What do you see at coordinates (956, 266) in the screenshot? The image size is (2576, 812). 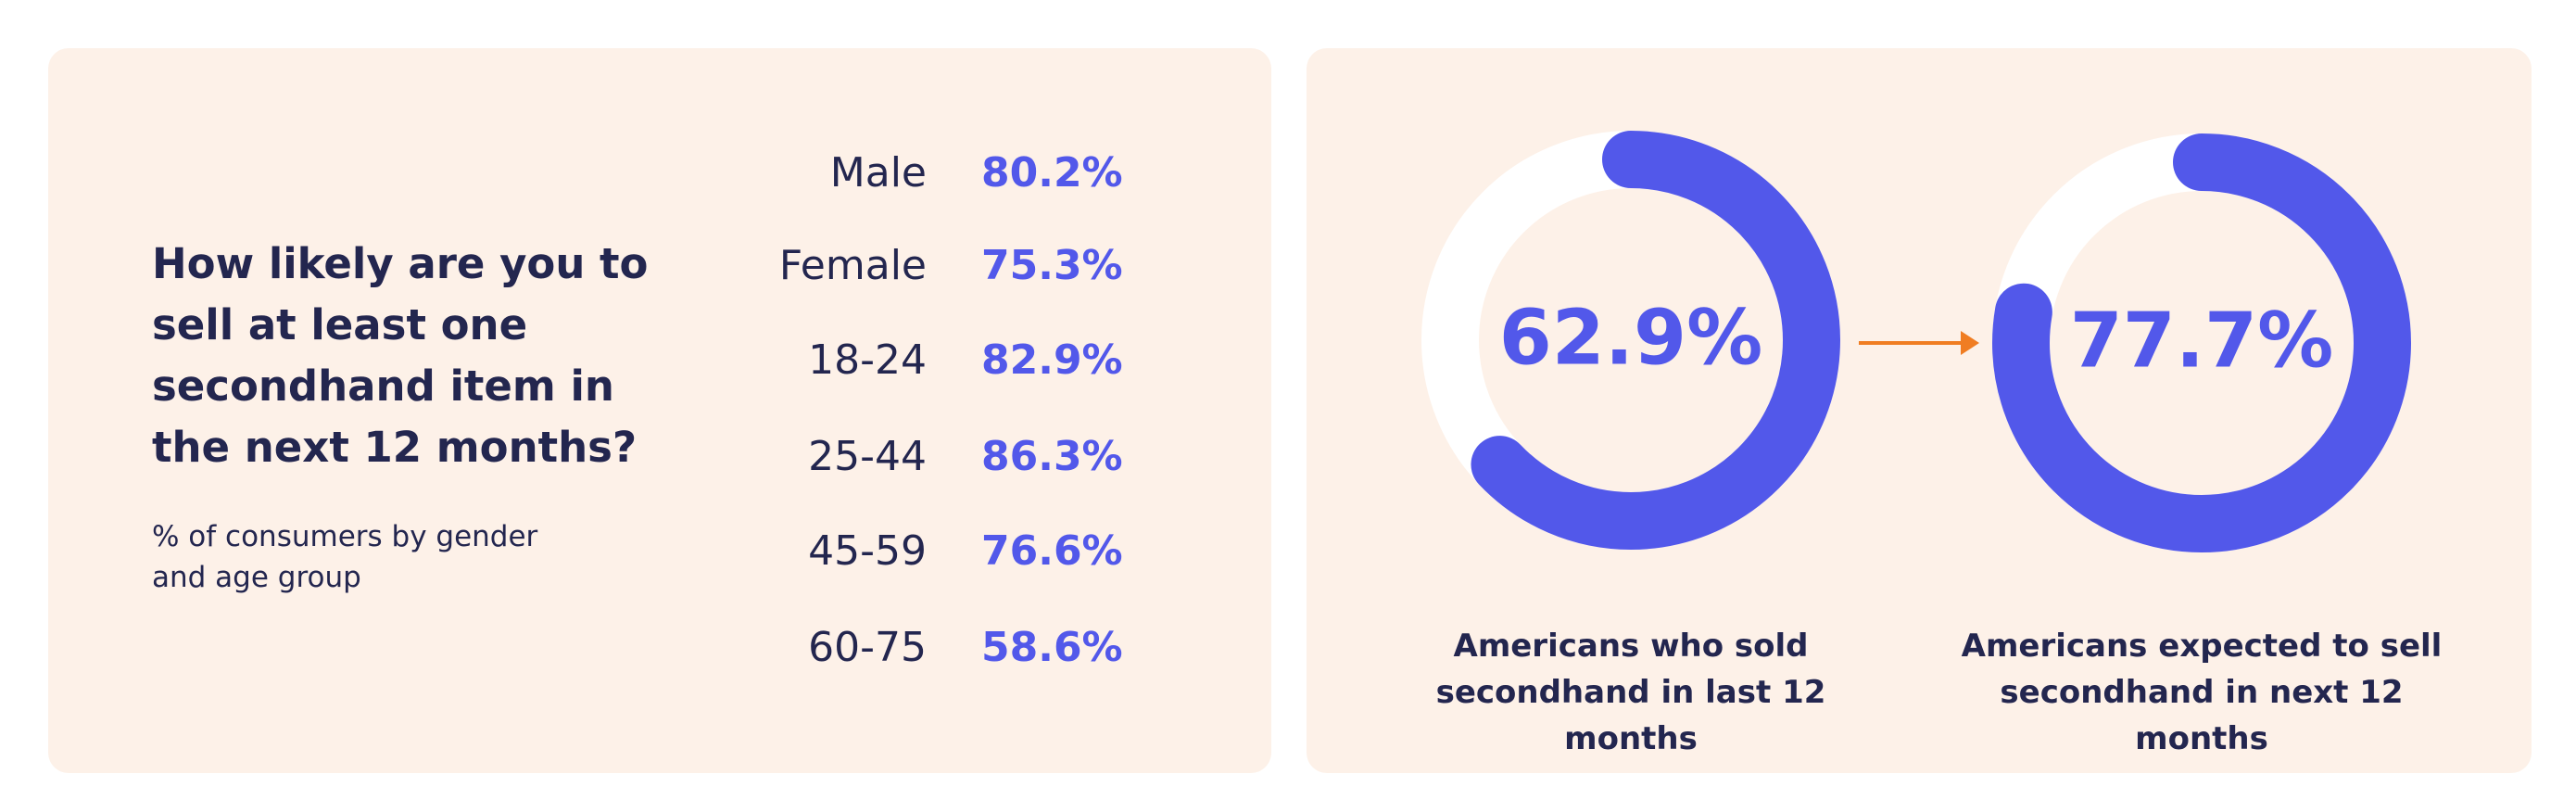 I see `stat-row-female: Female 75.3%` at bounding box center [956, 266].